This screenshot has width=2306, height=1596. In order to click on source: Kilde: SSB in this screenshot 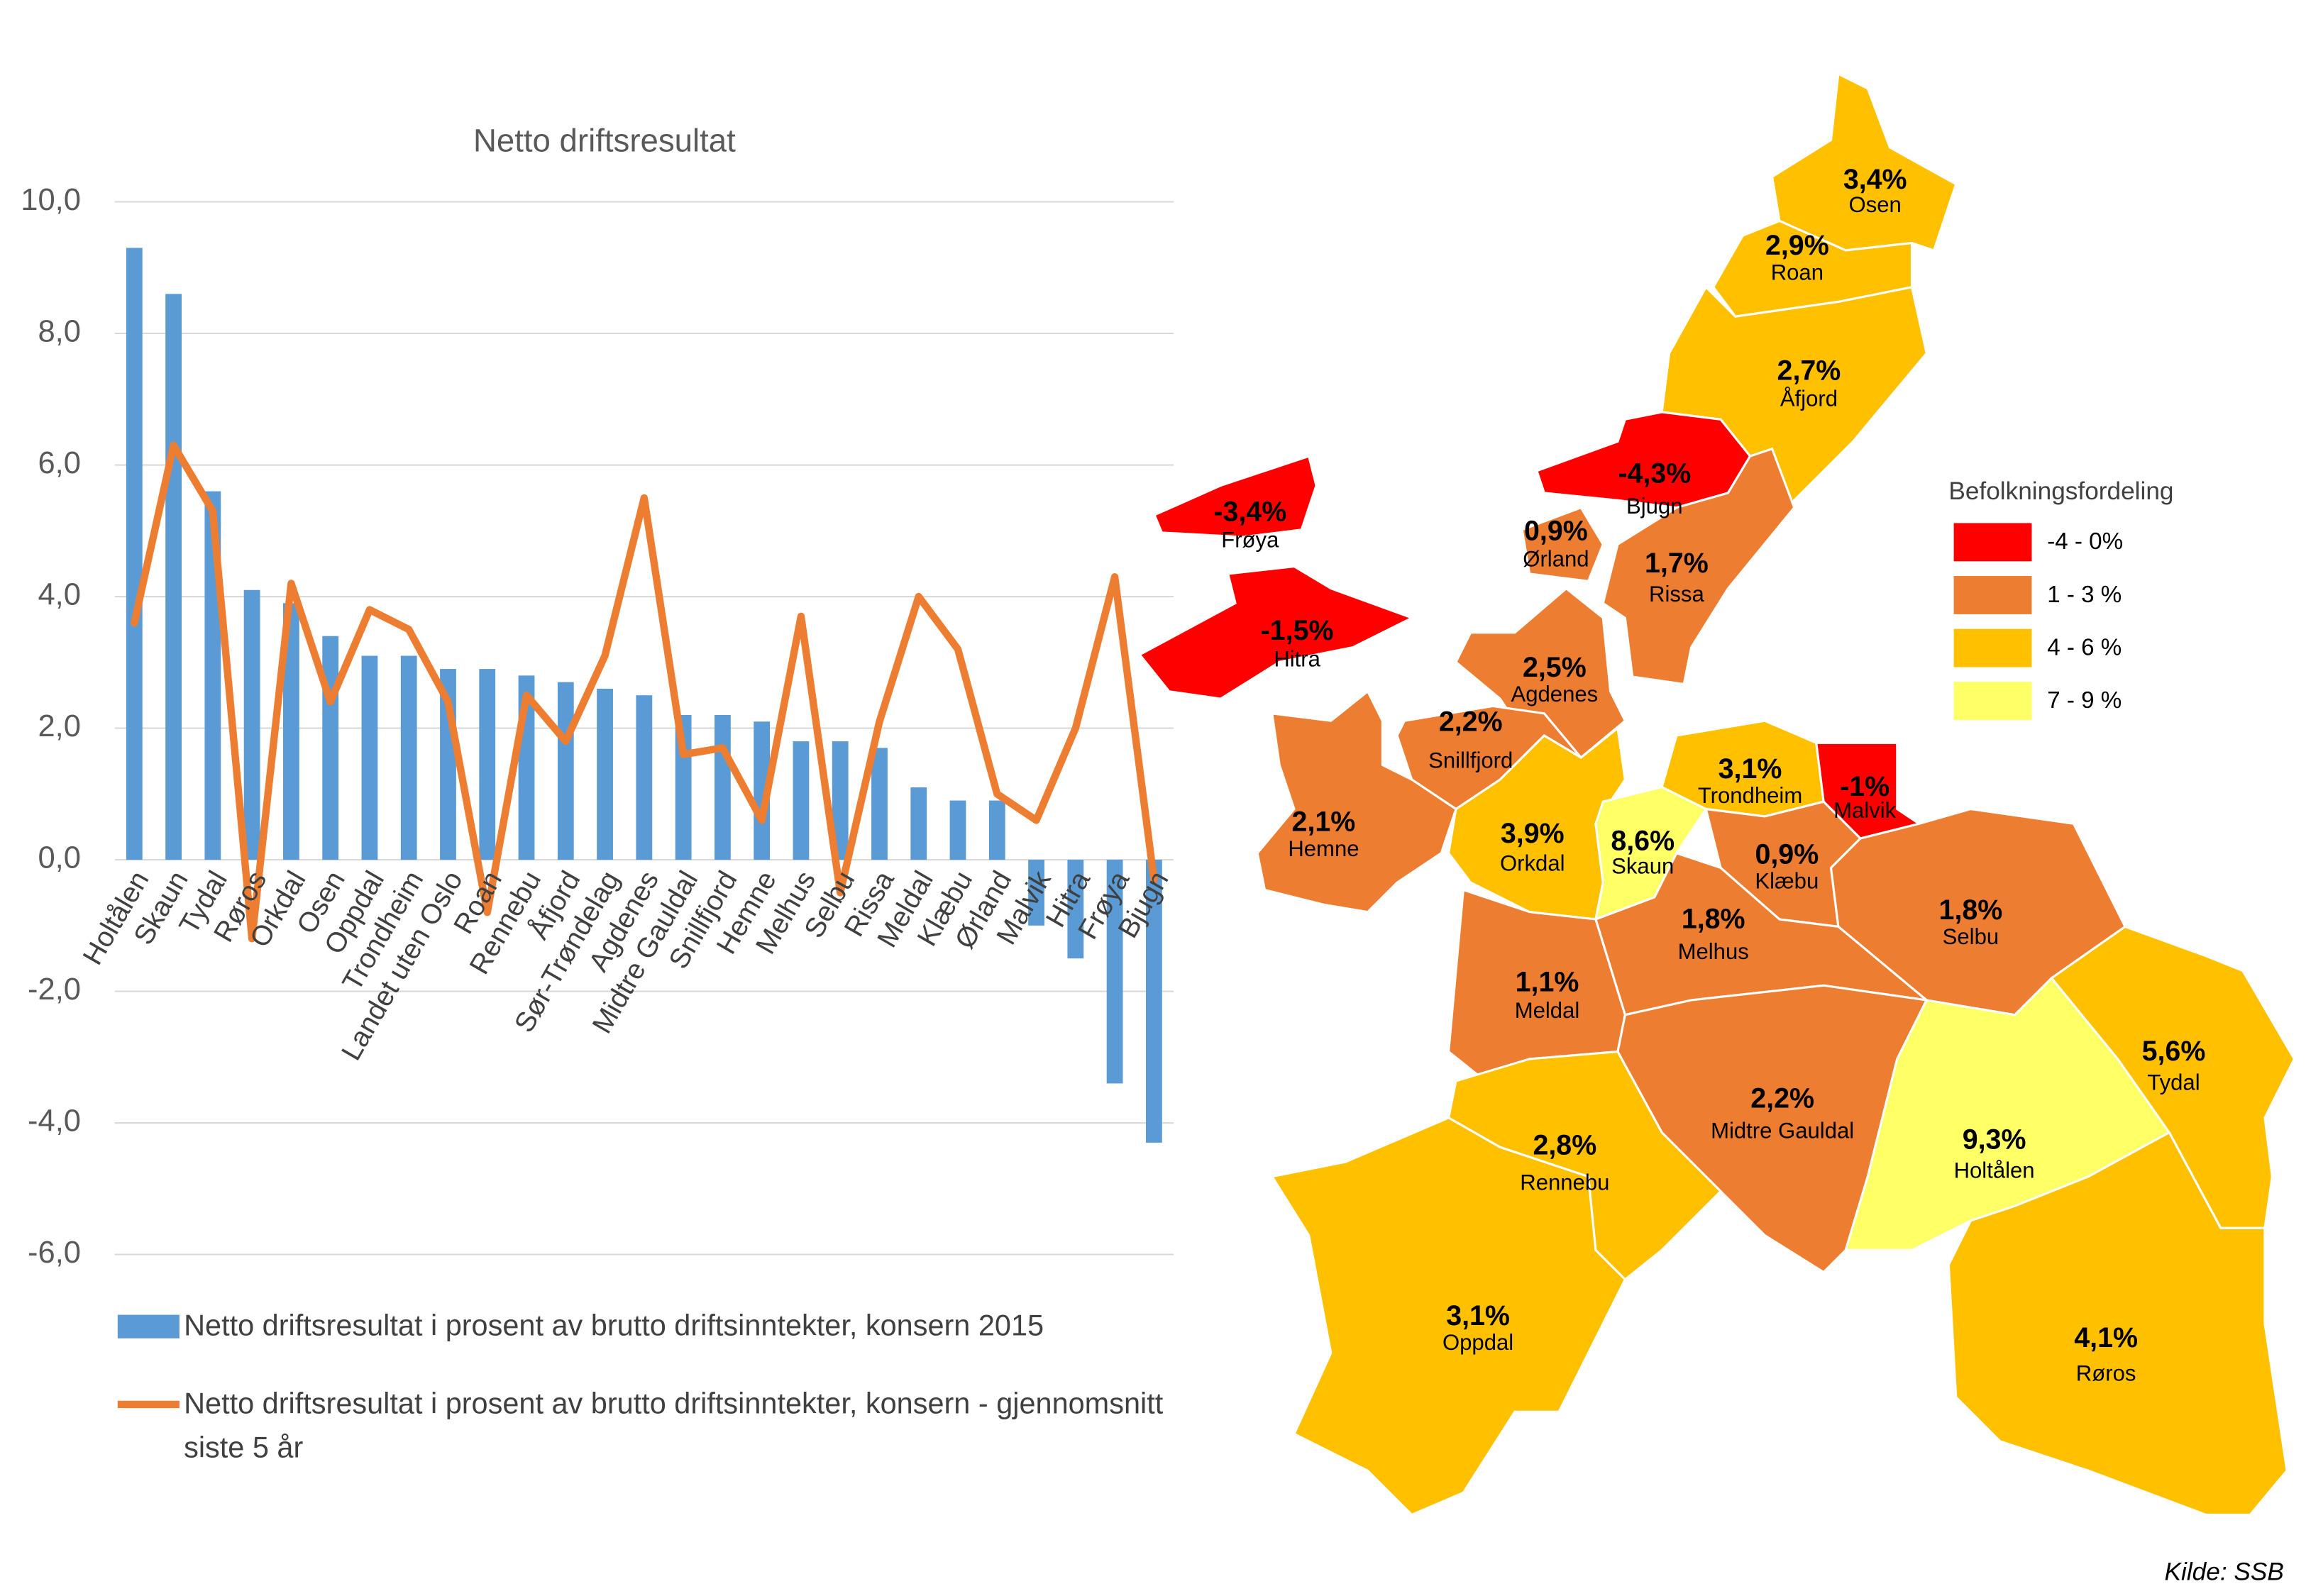, I will do `click(2224, 1572)`.